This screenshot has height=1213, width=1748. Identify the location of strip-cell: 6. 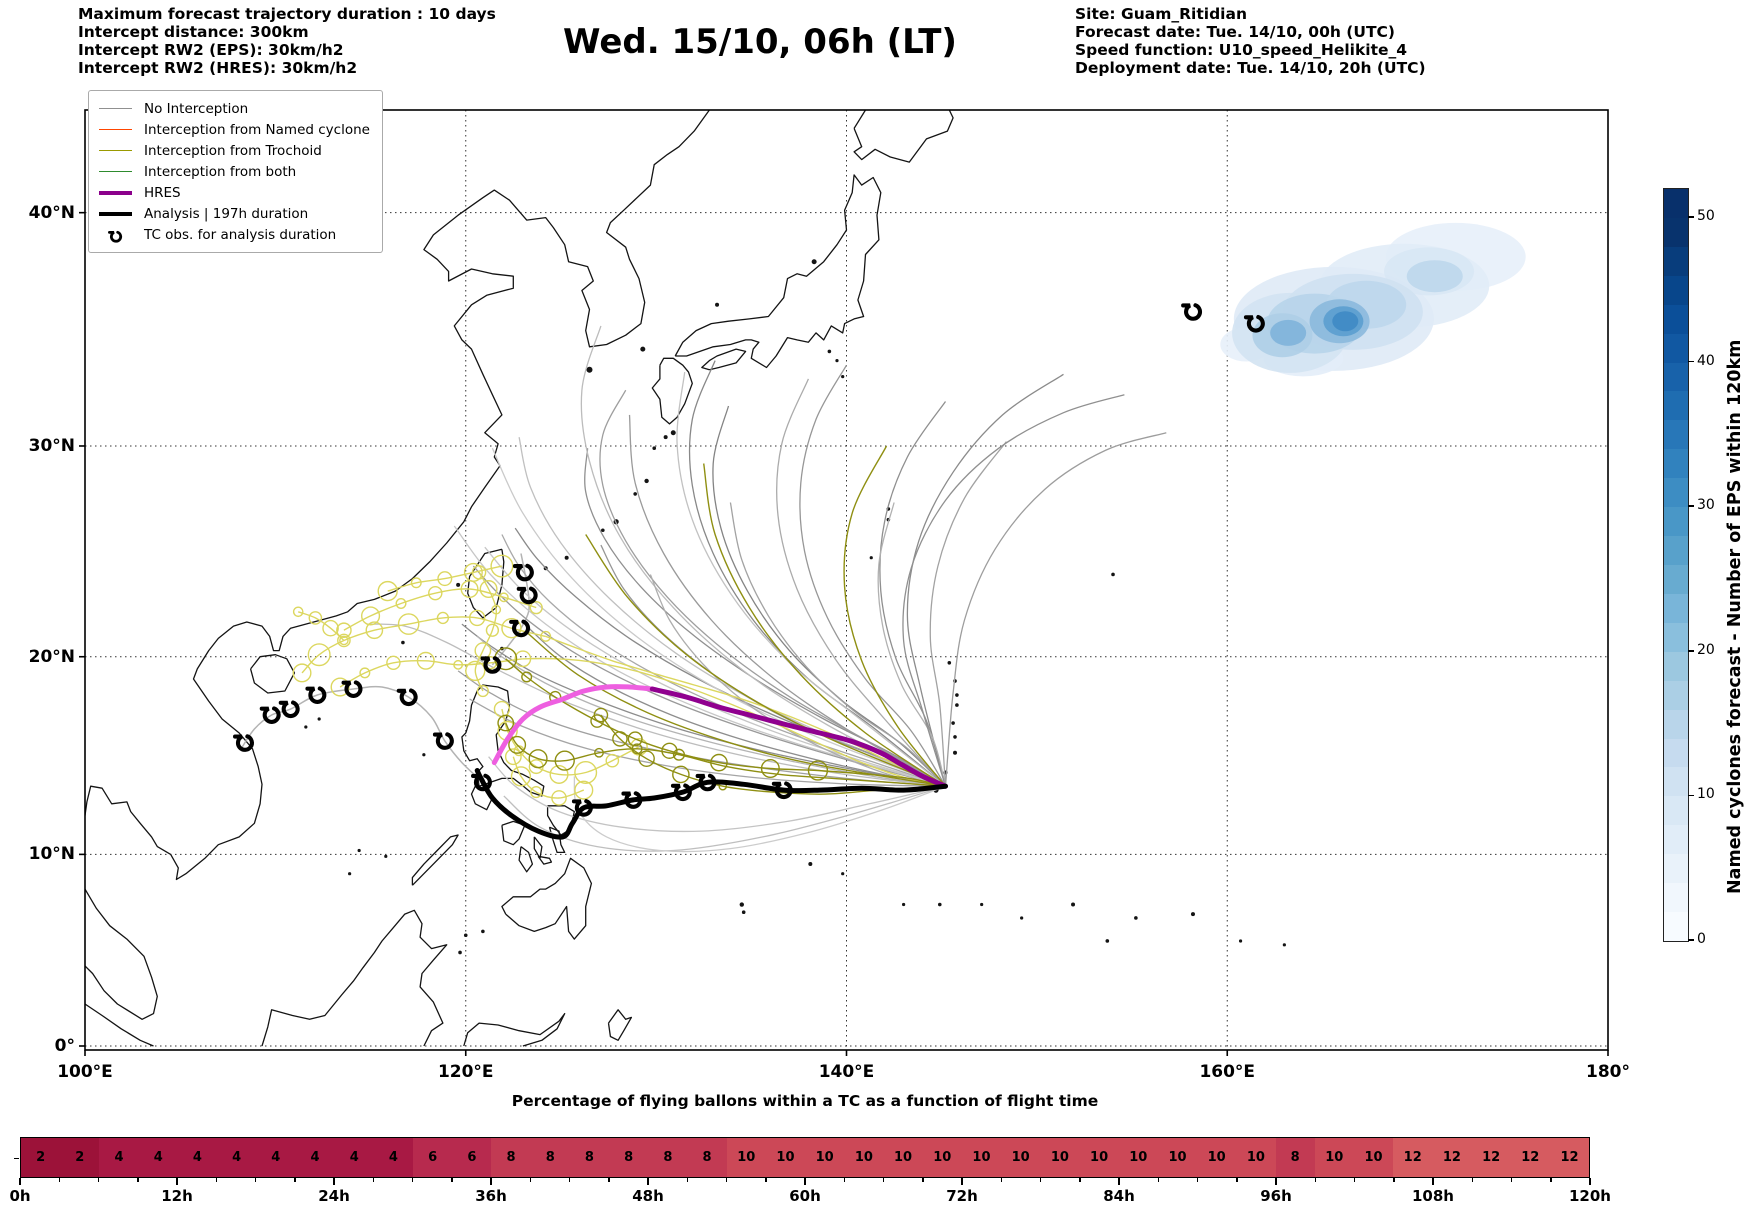
(433, 1157).